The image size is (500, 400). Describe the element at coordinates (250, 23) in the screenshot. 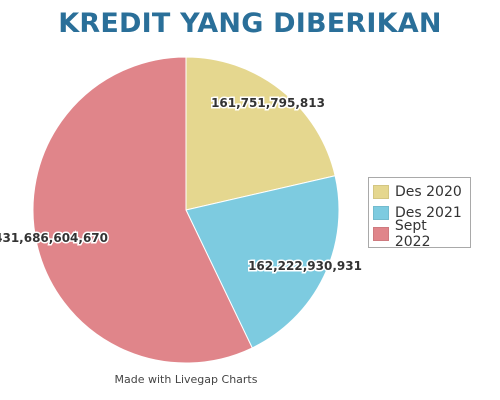

I see `chart-title: KREDIT YANG DIBERIKAN` at that location.